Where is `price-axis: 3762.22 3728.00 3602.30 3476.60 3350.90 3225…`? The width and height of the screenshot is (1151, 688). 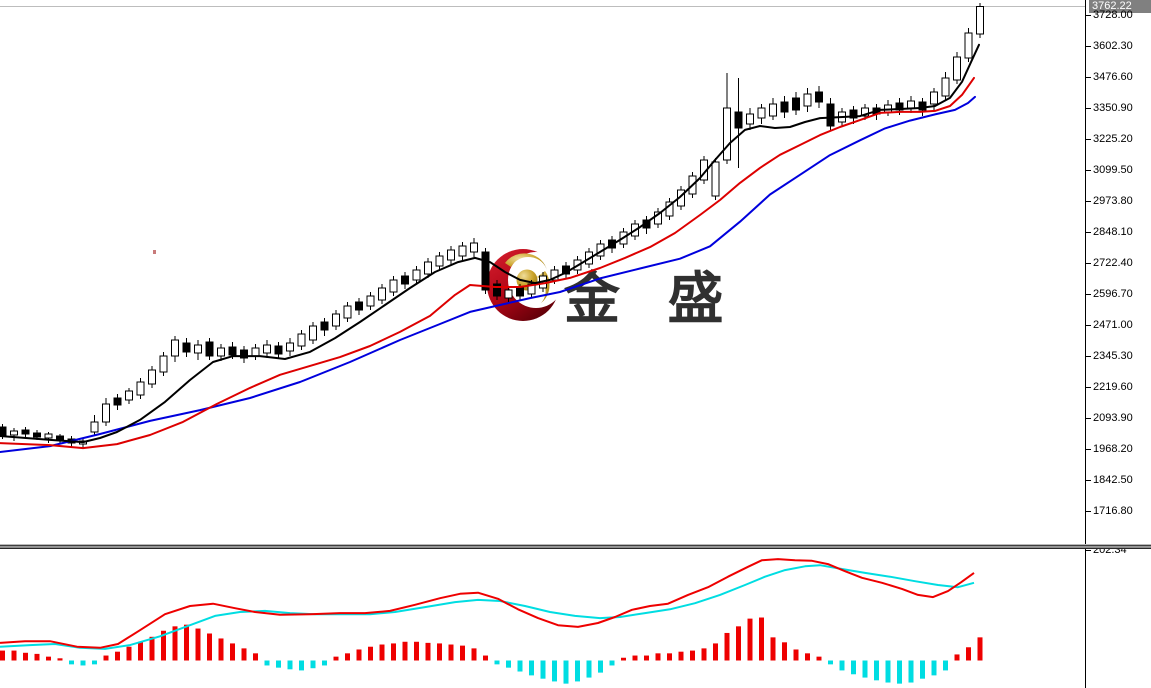
price-axis: 3762.22 3728.00 3602.30 3476.60 3350.90 3225… is located at coordinates (1118, 344).